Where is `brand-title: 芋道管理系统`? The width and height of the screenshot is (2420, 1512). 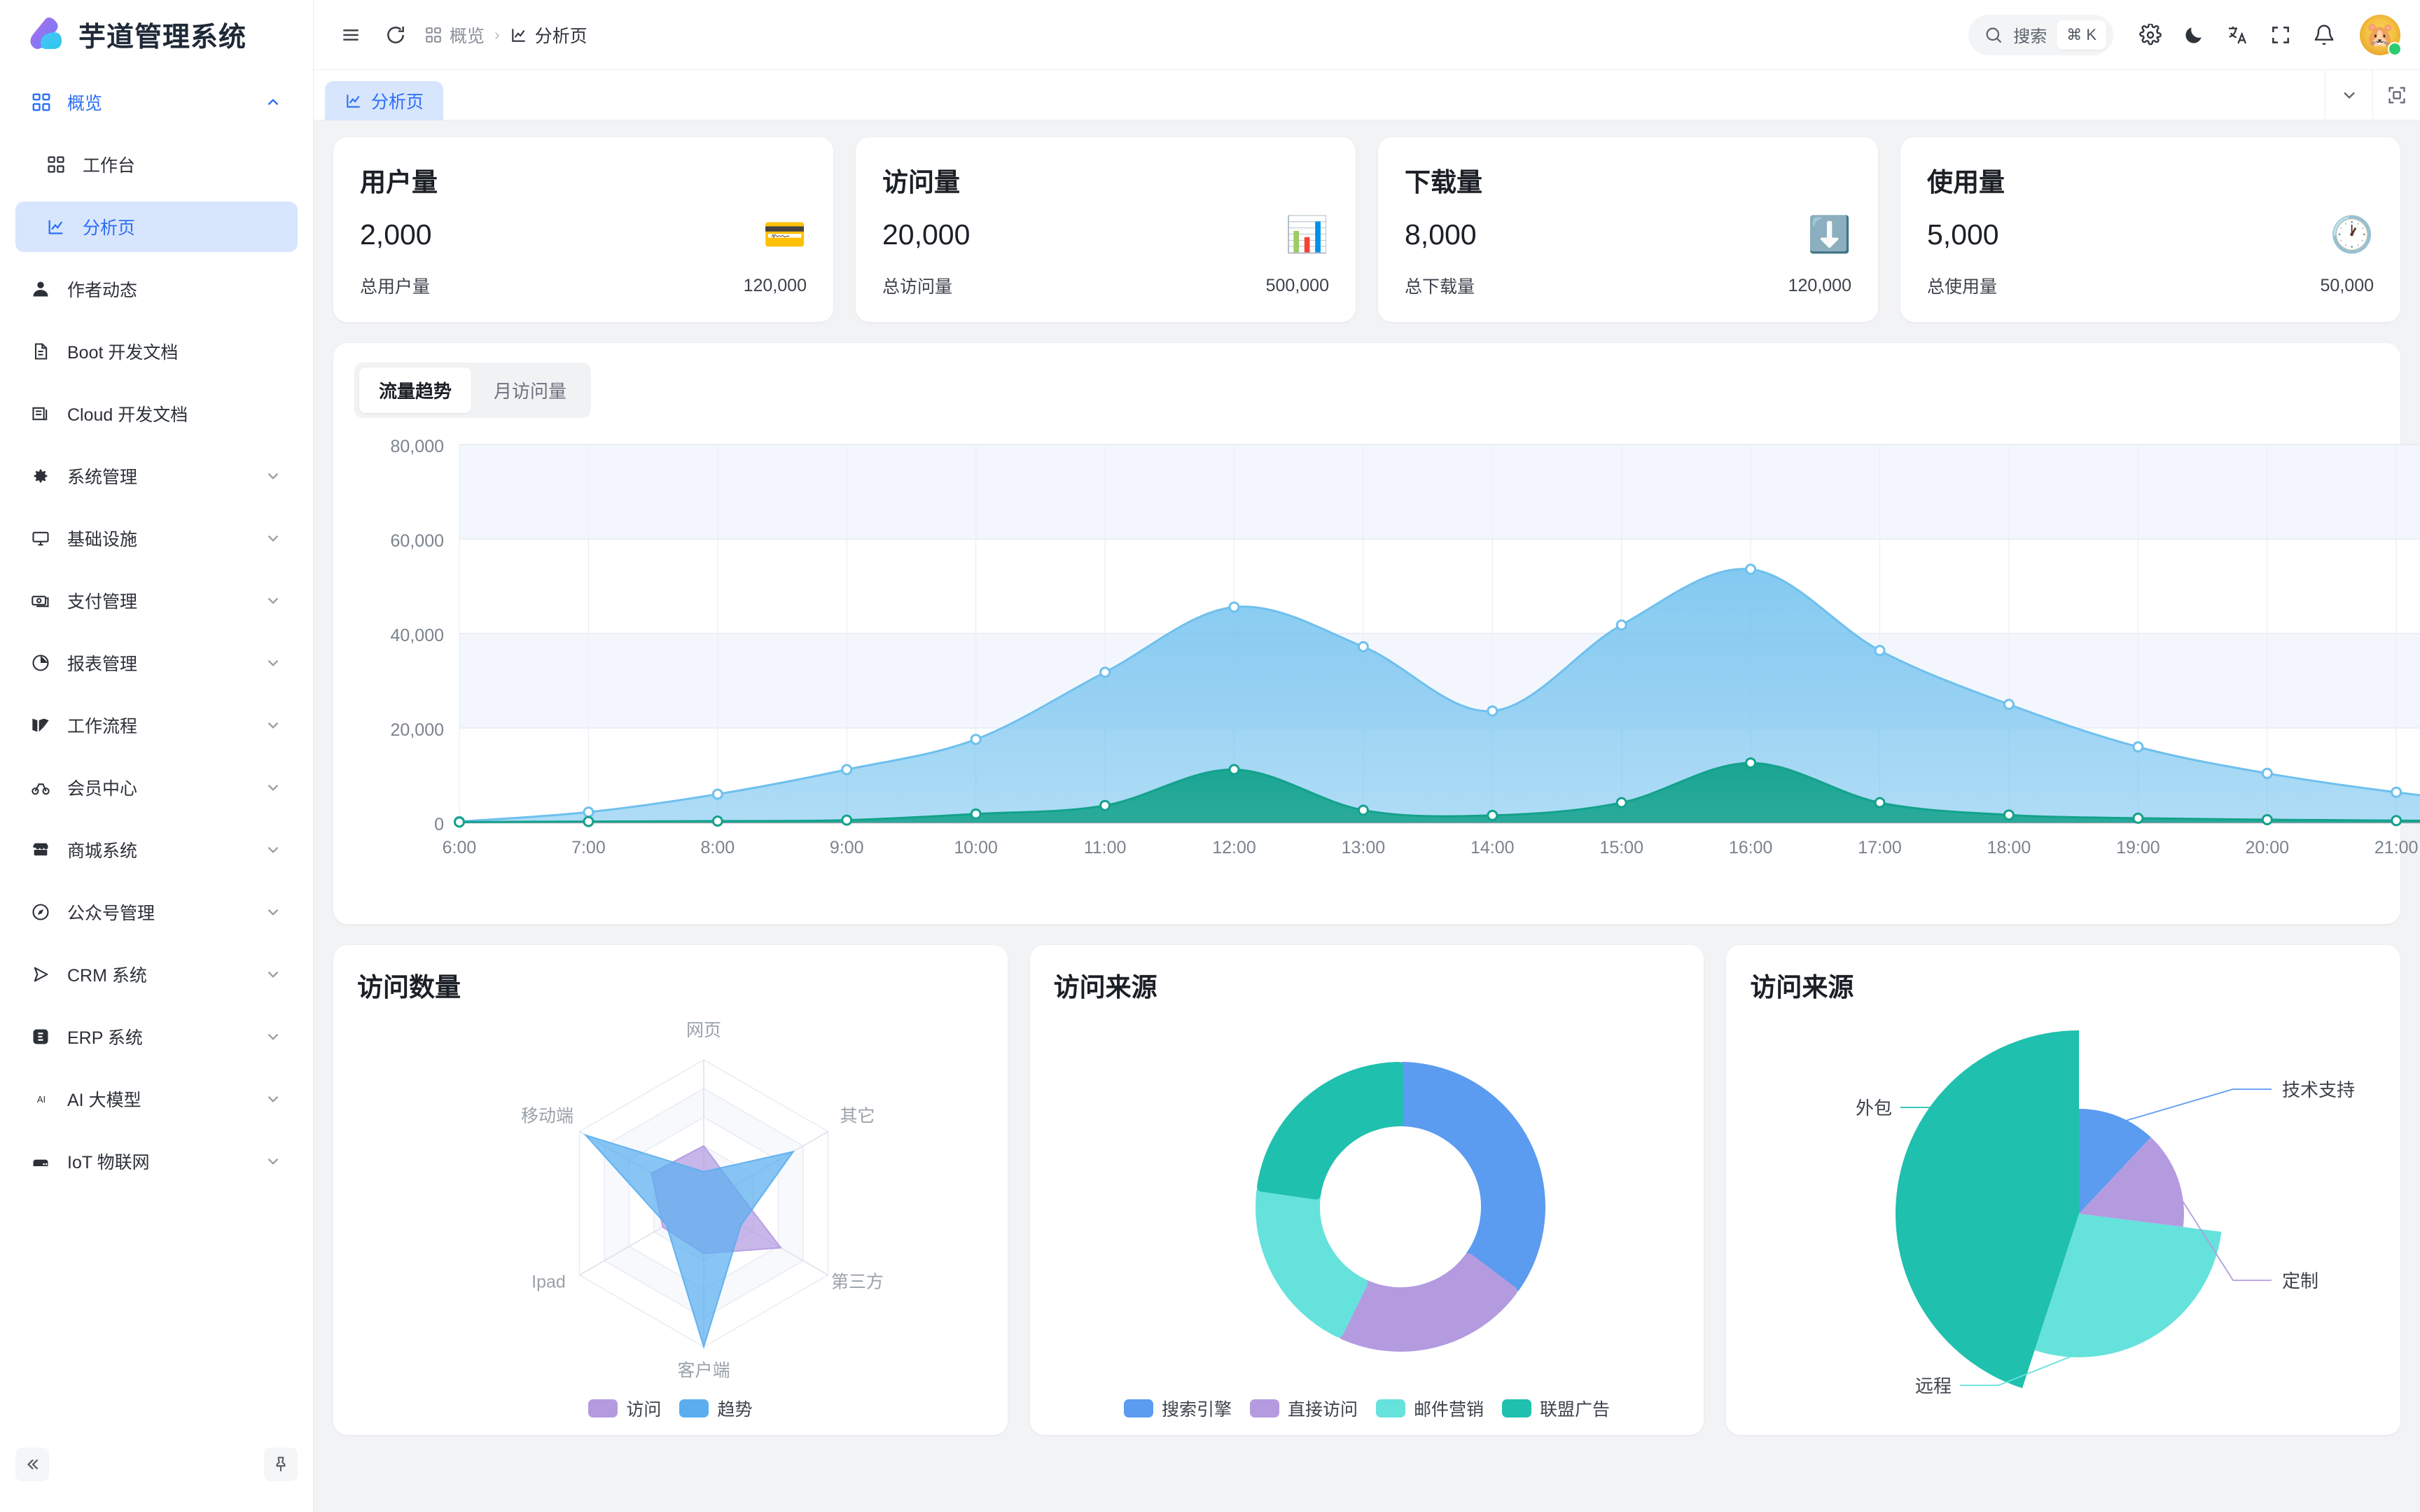
brand-title: 芋道管理系统 is located at coordinates (162, 37).